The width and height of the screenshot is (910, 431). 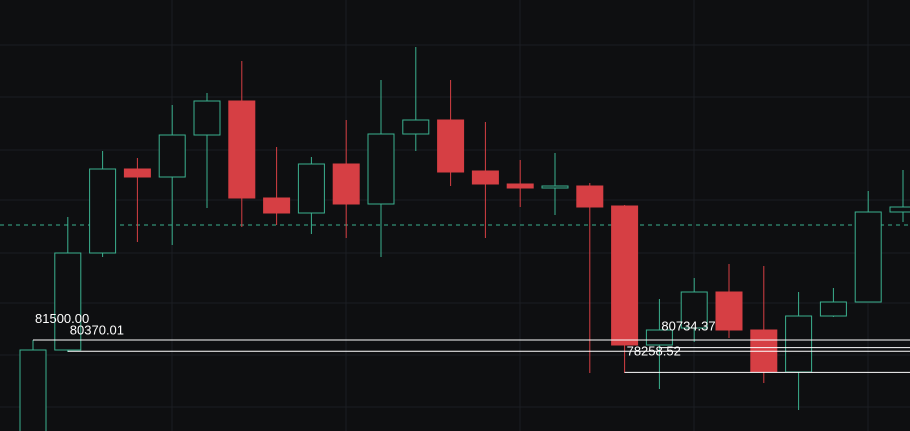 What do you see at coordinates (688, 326) in the screenshot?
I see `level-label: 80734.37` at bounding box center [688, 326].